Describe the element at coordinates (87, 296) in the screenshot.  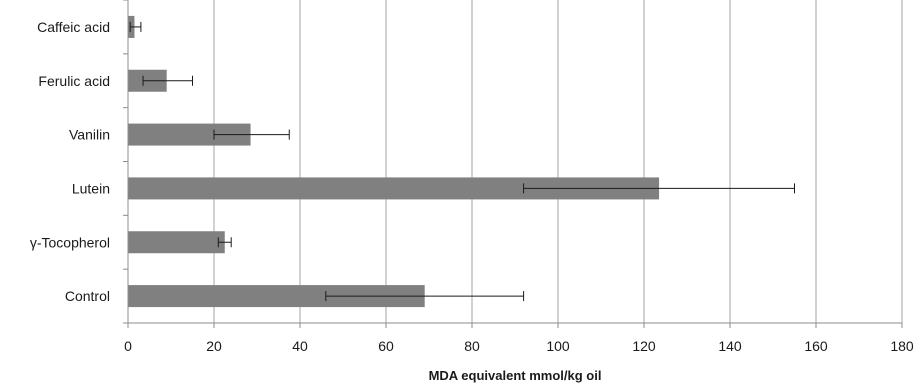
I see `category-label: Control` at that location.